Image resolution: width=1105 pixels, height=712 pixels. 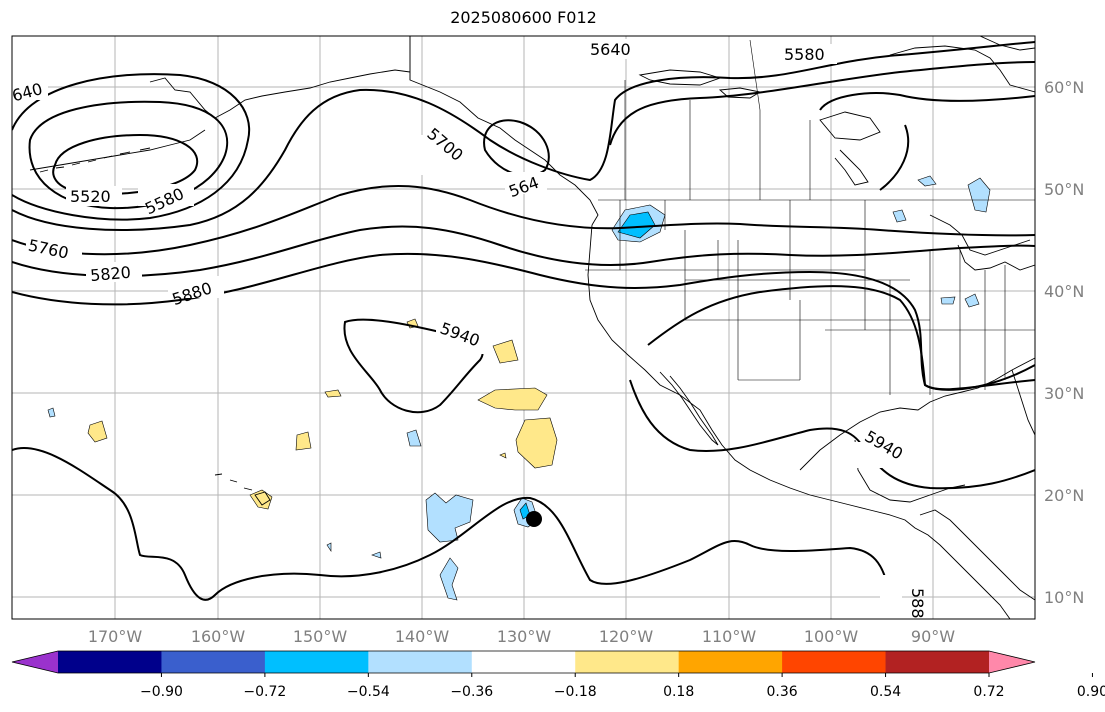 I want to click on lat-label-20: 20°N, so click(x=1064, y=495).